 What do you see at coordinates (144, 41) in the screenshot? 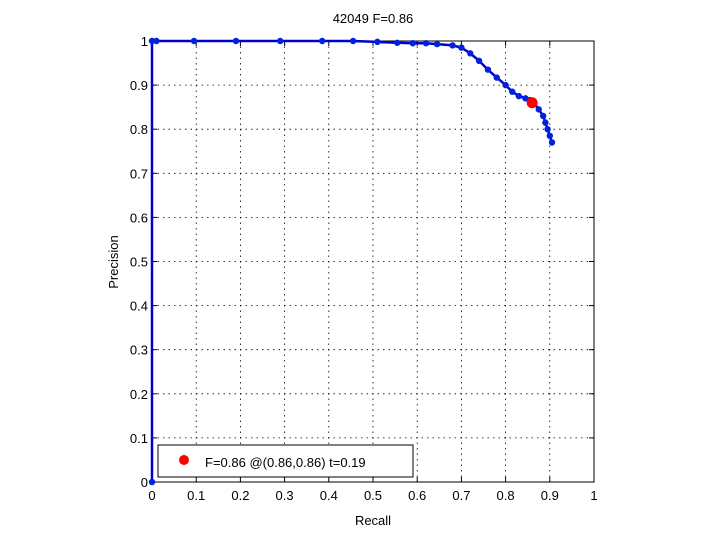
I see `y-tick-label: 1` at bounding box center [144, 41].